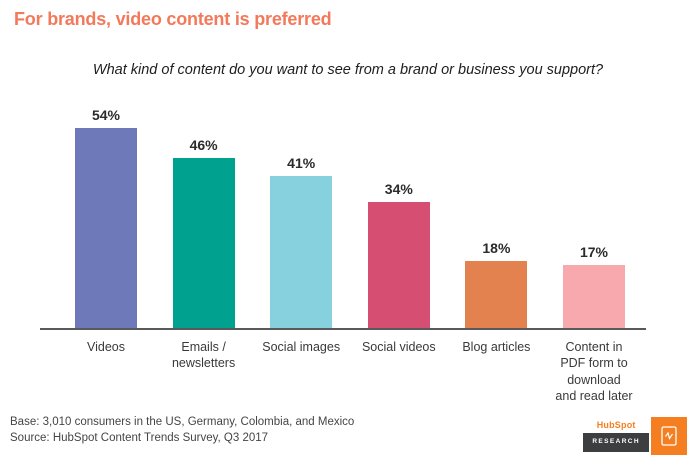 The height and width of the screenshot is (463, 696). I want to click on bar-column: 46%, so click(203, 232).